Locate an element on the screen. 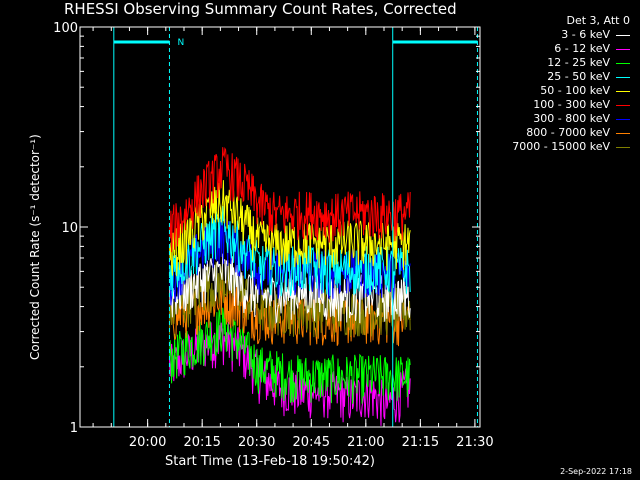  x-axis-label: Start Time (13-Feb-18 19:50:42) is located at coordinates (270, 461).